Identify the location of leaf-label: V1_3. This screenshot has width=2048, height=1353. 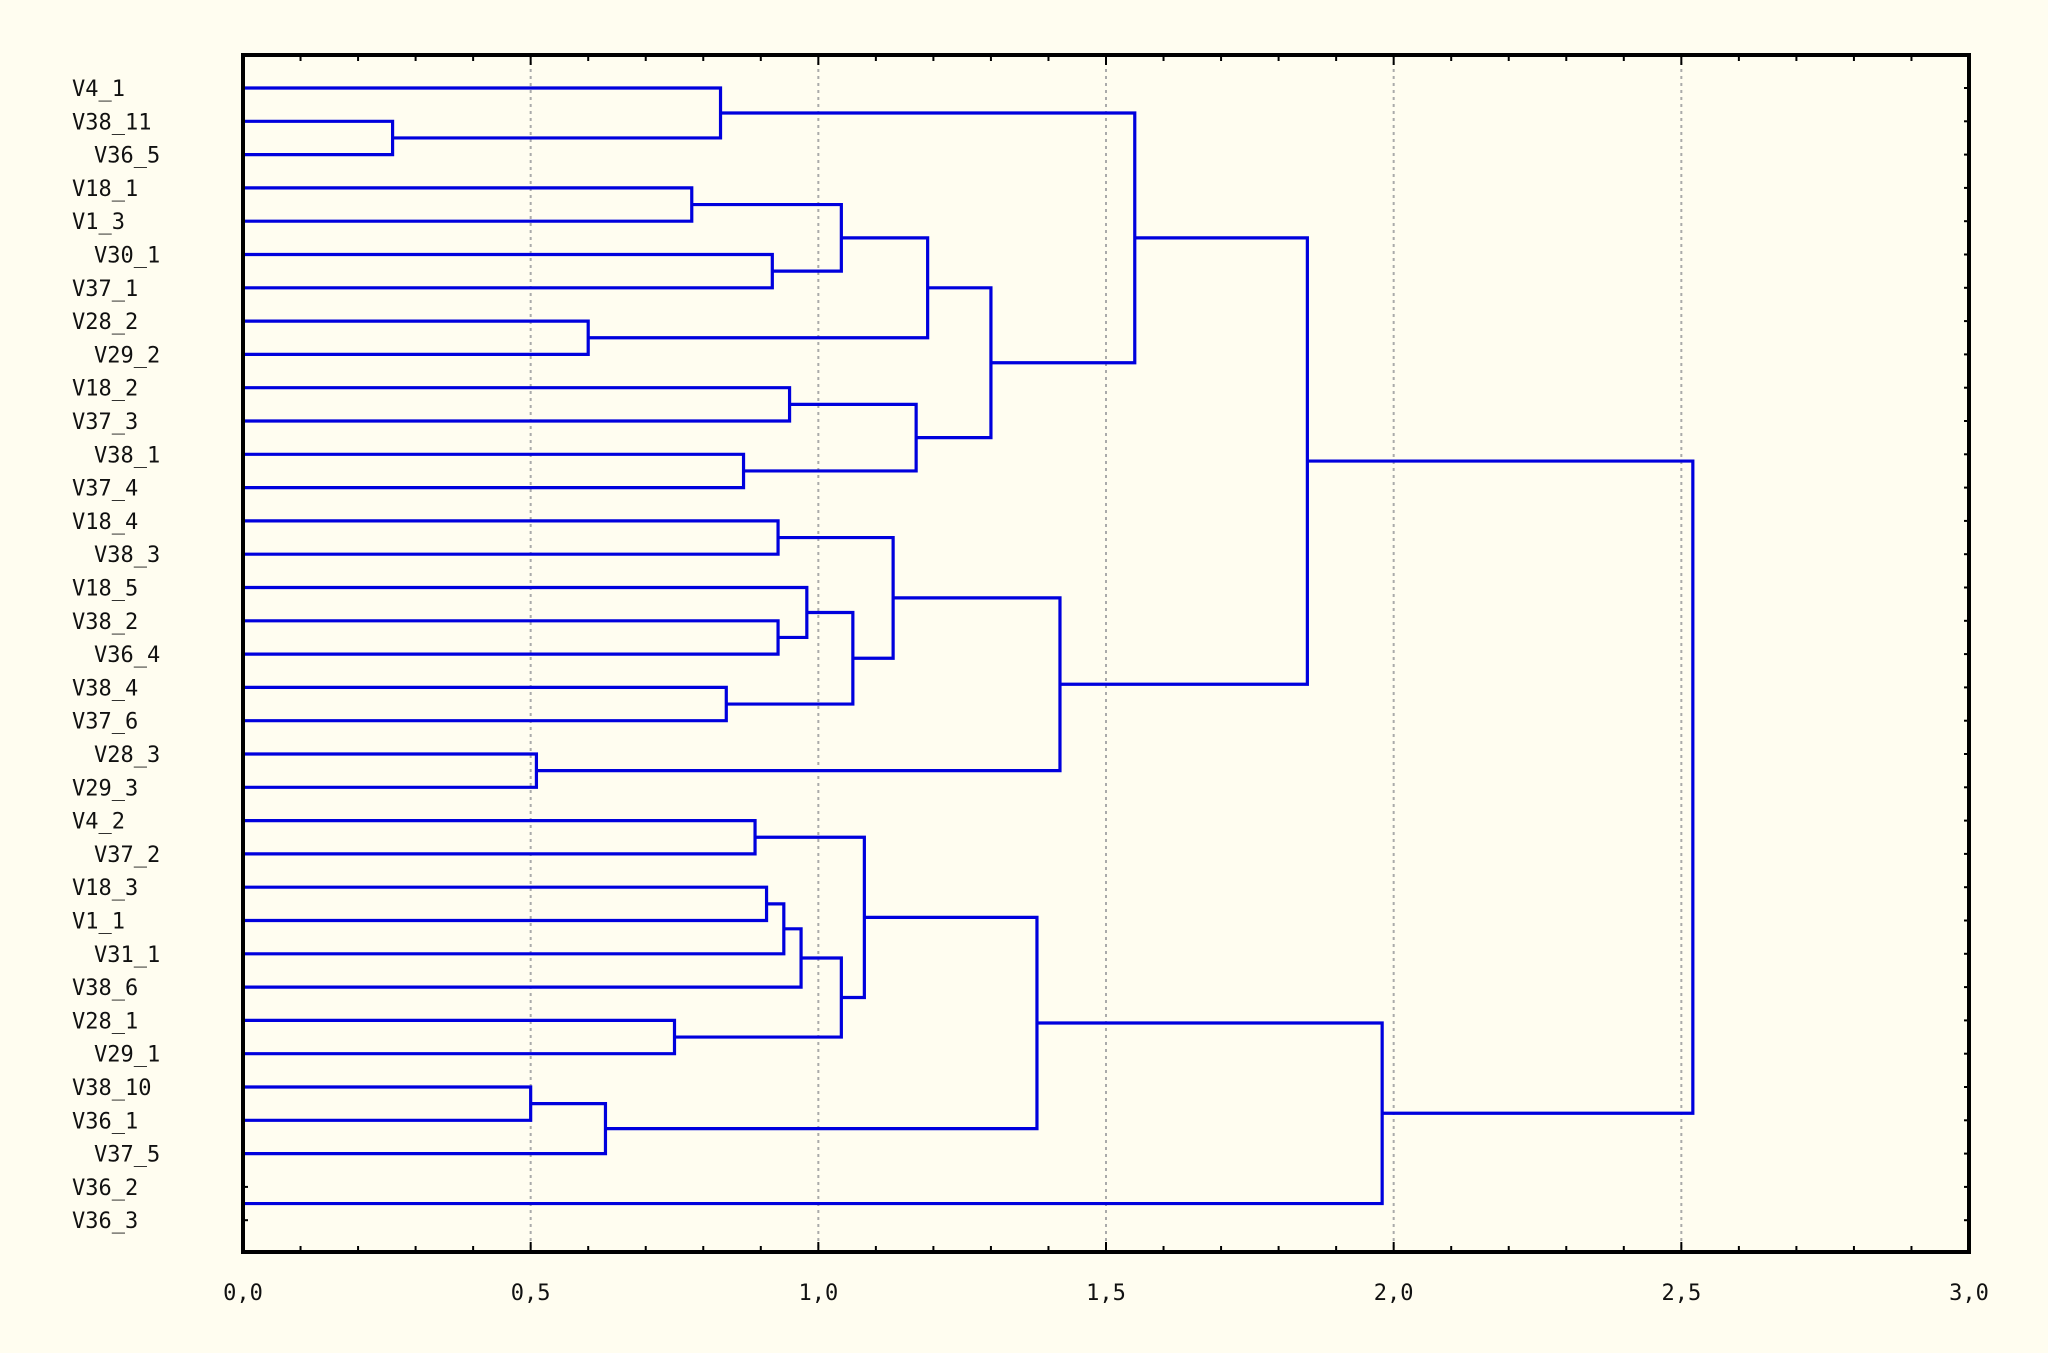
(98, 222).